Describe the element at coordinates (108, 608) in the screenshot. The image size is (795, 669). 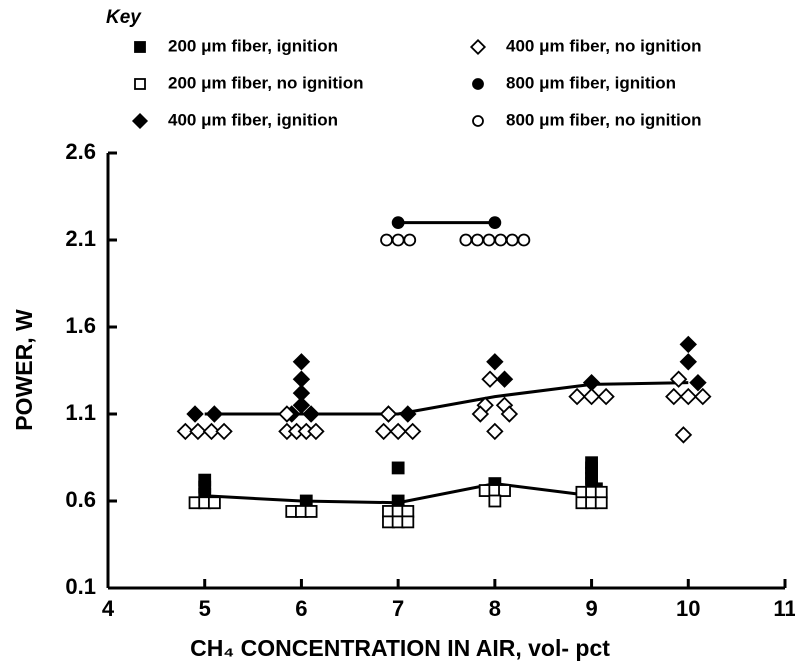
I see `x-tick-label: 4` at that location.